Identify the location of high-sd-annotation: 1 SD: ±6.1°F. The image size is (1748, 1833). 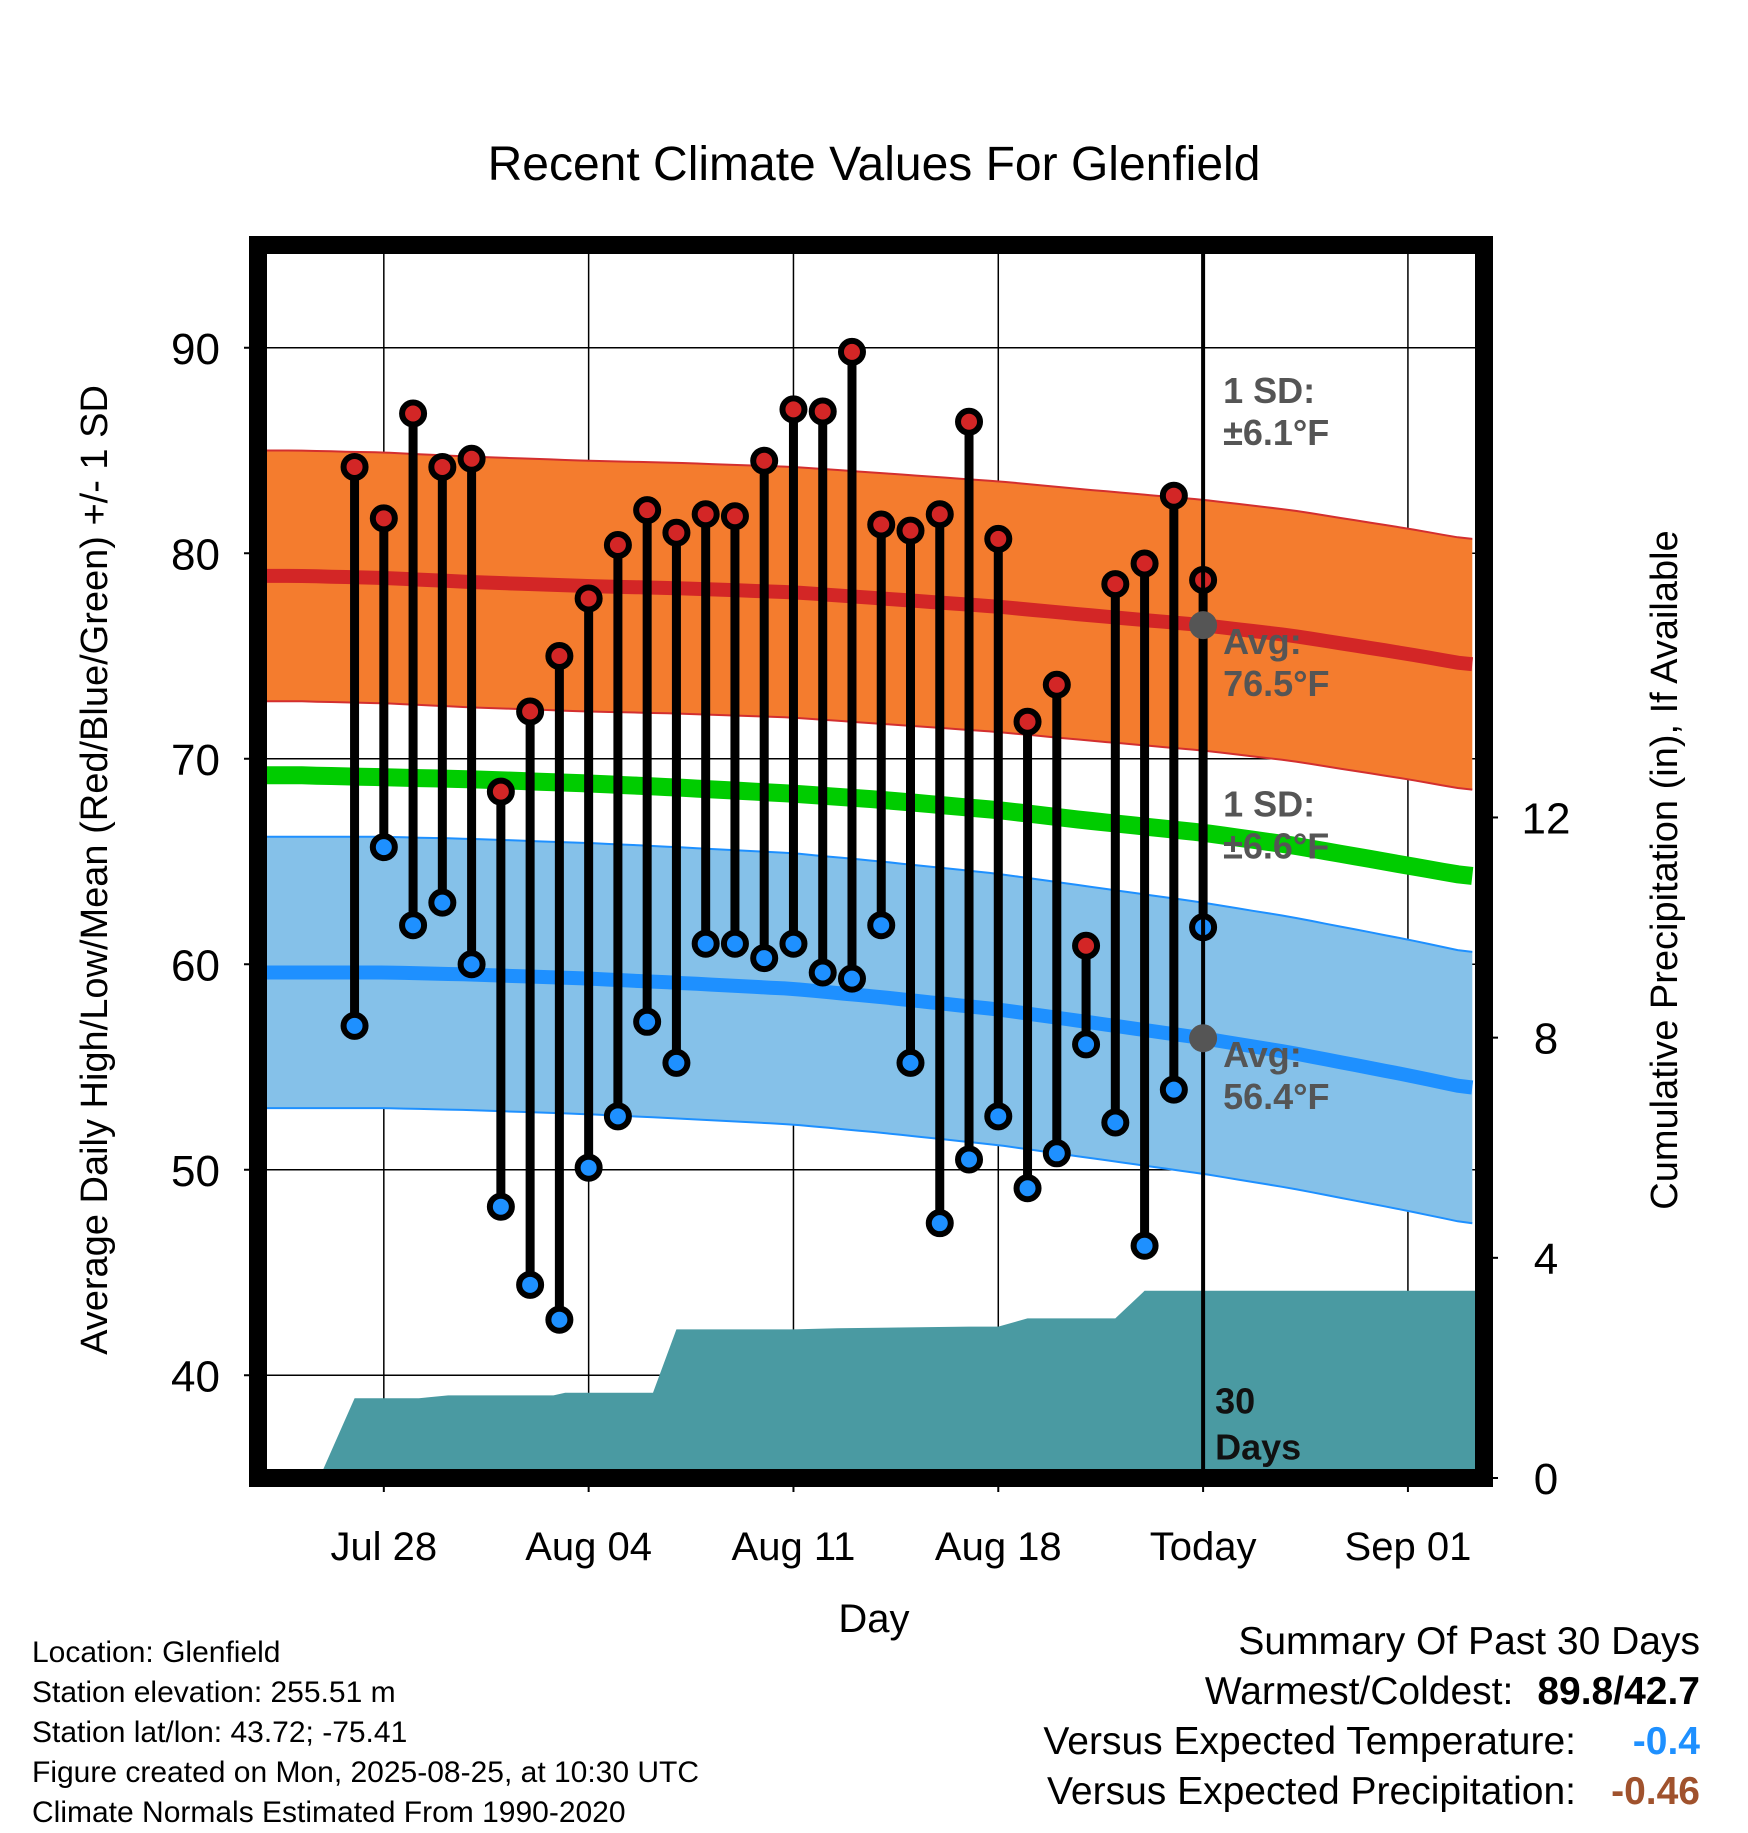
(1276, 411).